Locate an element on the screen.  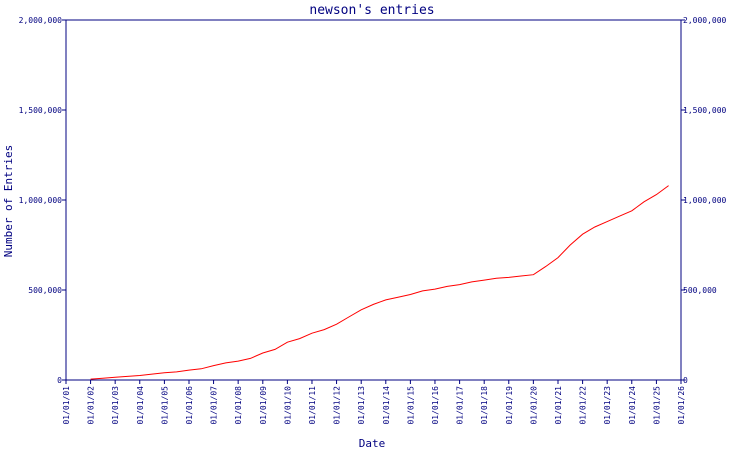
x-tick-label: 01/01/14 is located at coordinates (386, 405).